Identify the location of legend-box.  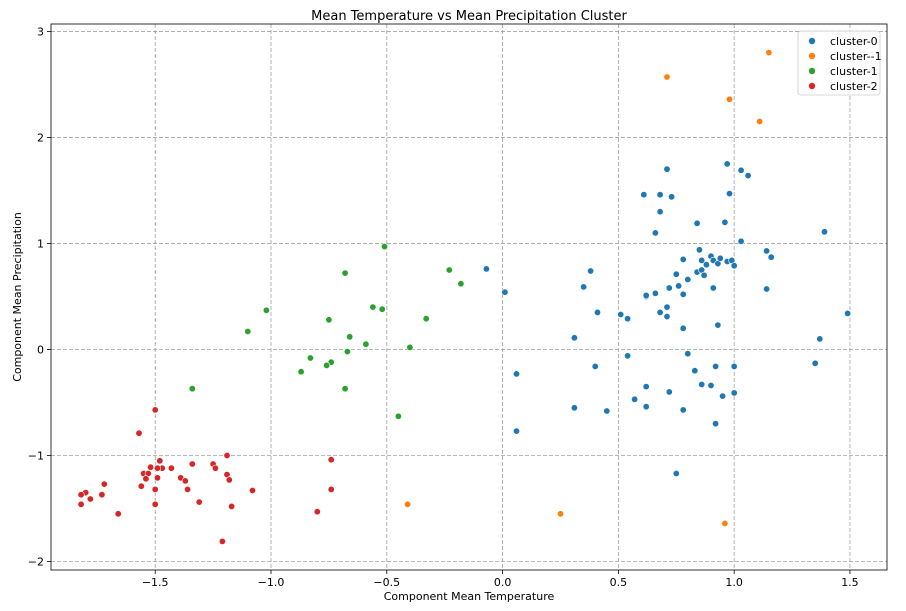
(839, 63).